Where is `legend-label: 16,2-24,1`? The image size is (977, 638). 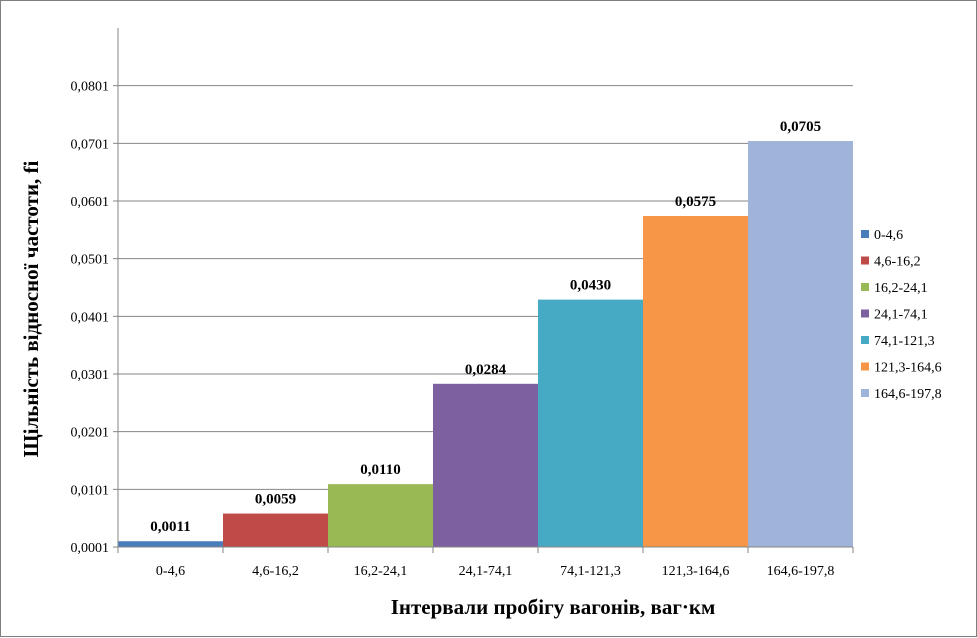
legend-label: 16,2-24,1 is located at coordinates (901, 288).